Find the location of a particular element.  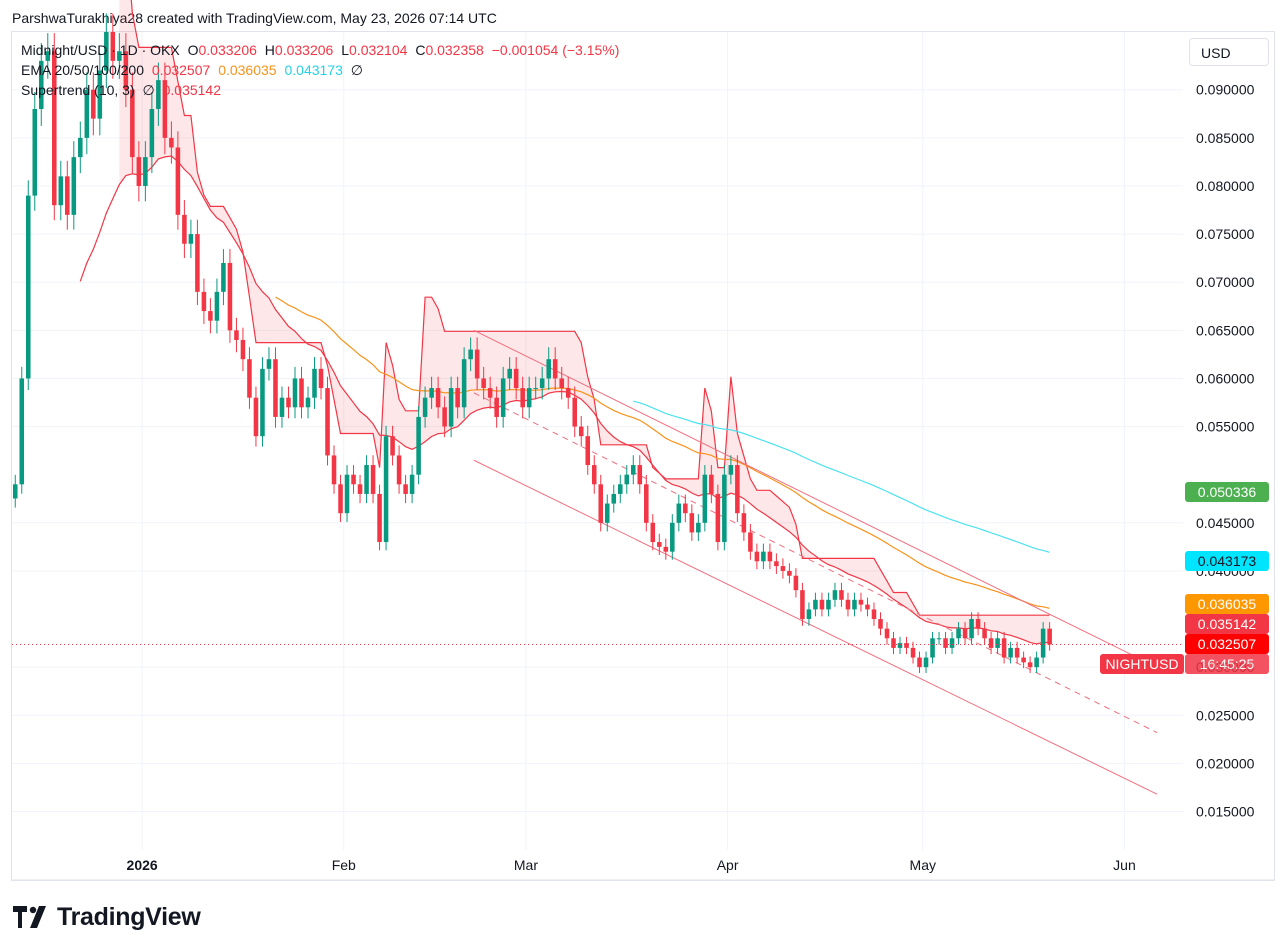

symbol-name: Midnight/USD · 1D · OKX is located at coordinates (100, 50).